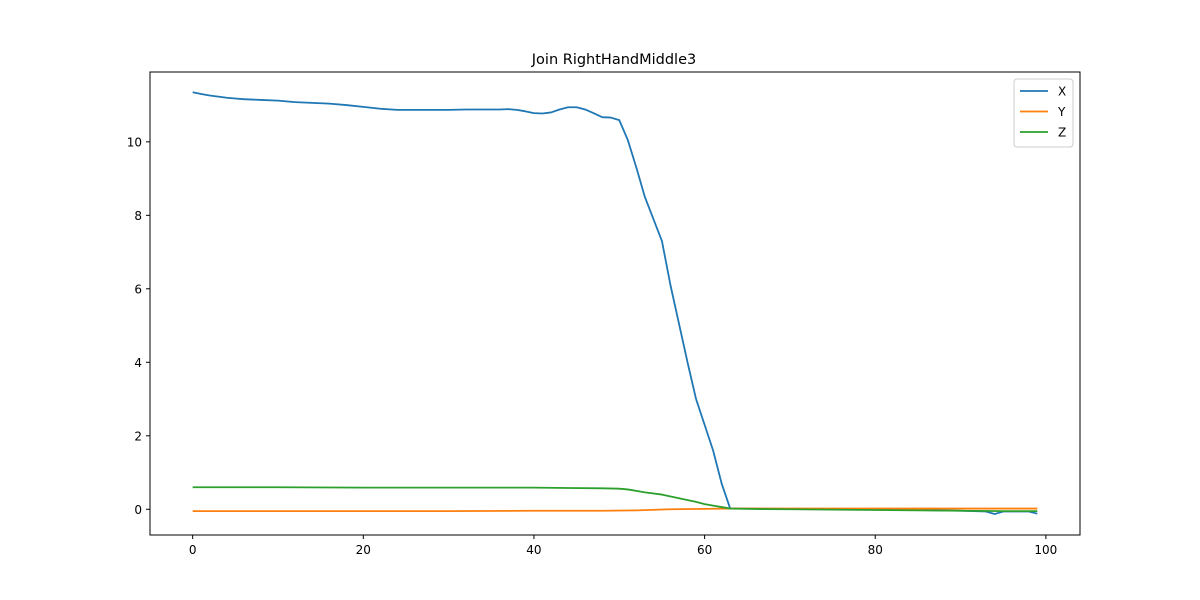 The image size is (1200, 600). I want to click on x-tick-label: 60, so click(704, 550).